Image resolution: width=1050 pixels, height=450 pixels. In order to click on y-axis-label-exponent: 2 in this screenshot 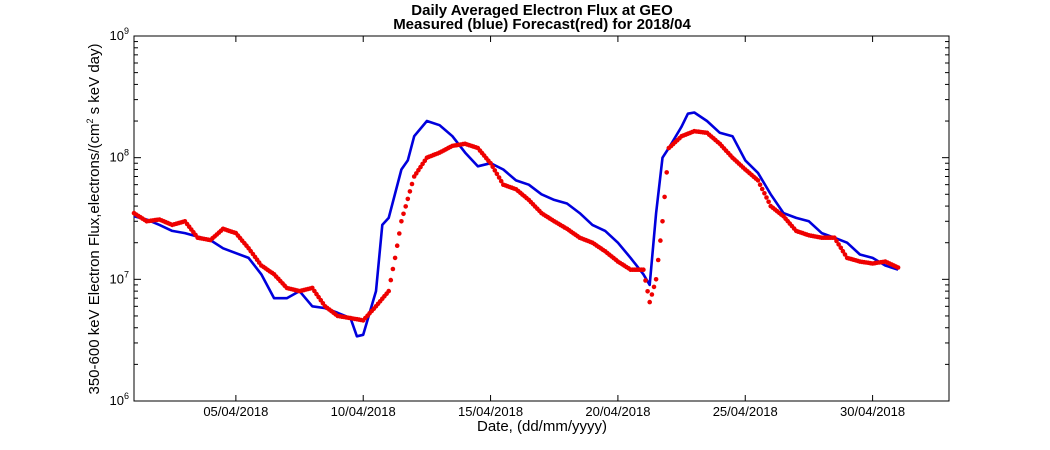, I will do `click(90, 121)`.